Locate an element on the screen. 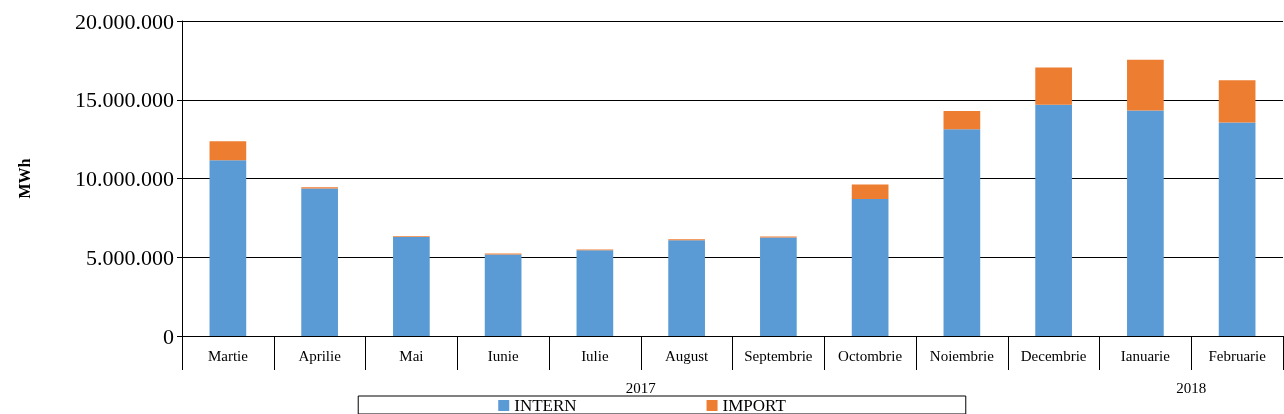 The height and width of the screenshot is (414, 1284). y-tick-label: 20.000.000 is located at coordinates (124, 21).